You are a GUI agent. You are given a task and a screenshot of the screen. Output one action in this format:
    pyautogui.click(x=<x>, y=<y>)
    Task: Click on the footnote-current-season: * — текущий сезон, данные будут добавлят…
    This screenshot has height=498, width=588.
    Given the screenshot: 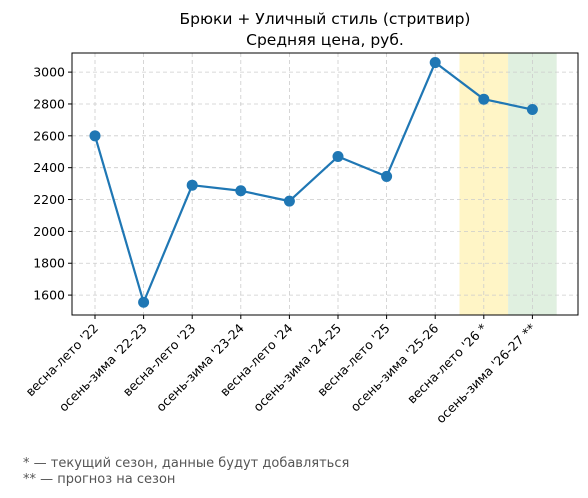 What is the action you would take?
    pyautogui.click(x=186, y=463)
    